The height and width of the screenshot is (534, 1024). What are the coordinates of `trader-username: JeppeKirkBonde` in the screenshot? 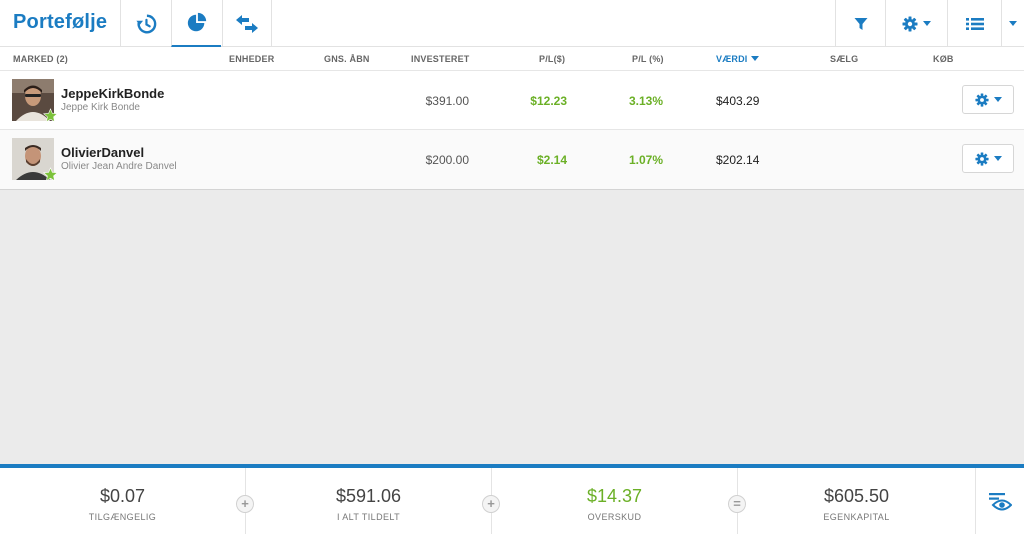 It's located at (113, 93).